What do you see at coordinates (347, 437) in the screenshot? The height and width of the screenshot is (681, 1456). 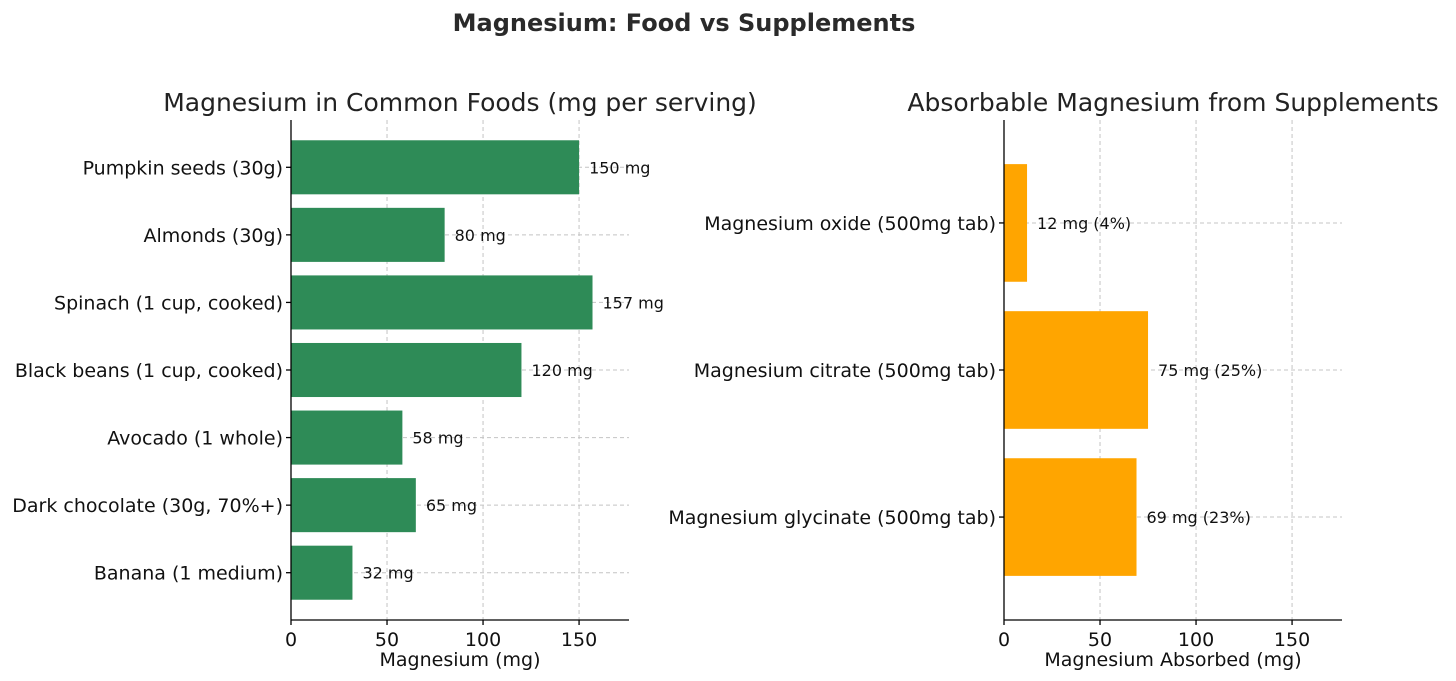 I see `food-bar-avocado-1-whole` at bounding box center [347, 437].